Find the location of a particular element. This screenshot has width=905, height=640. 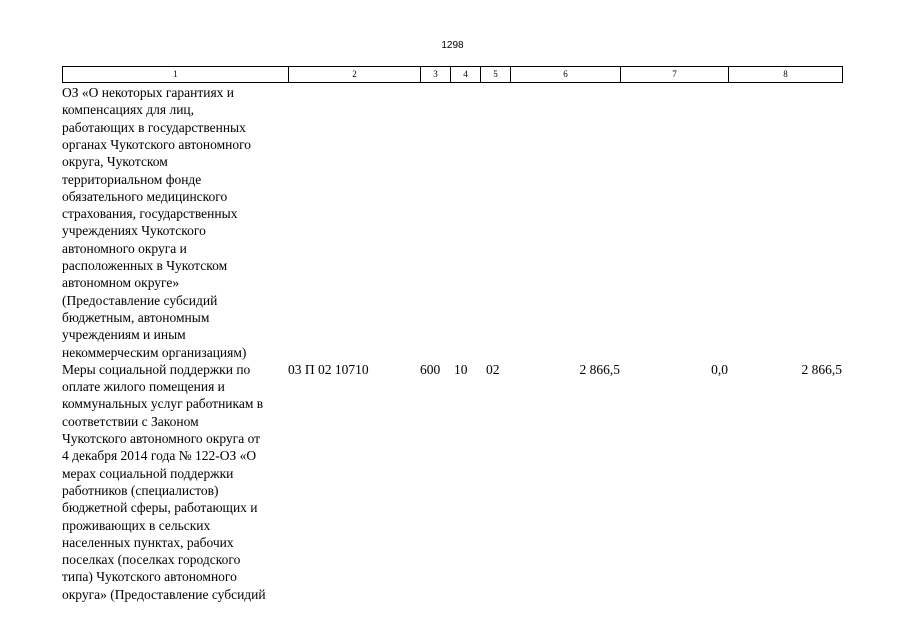

row-text: страхования, государственных is located at coordinates (150, 214).